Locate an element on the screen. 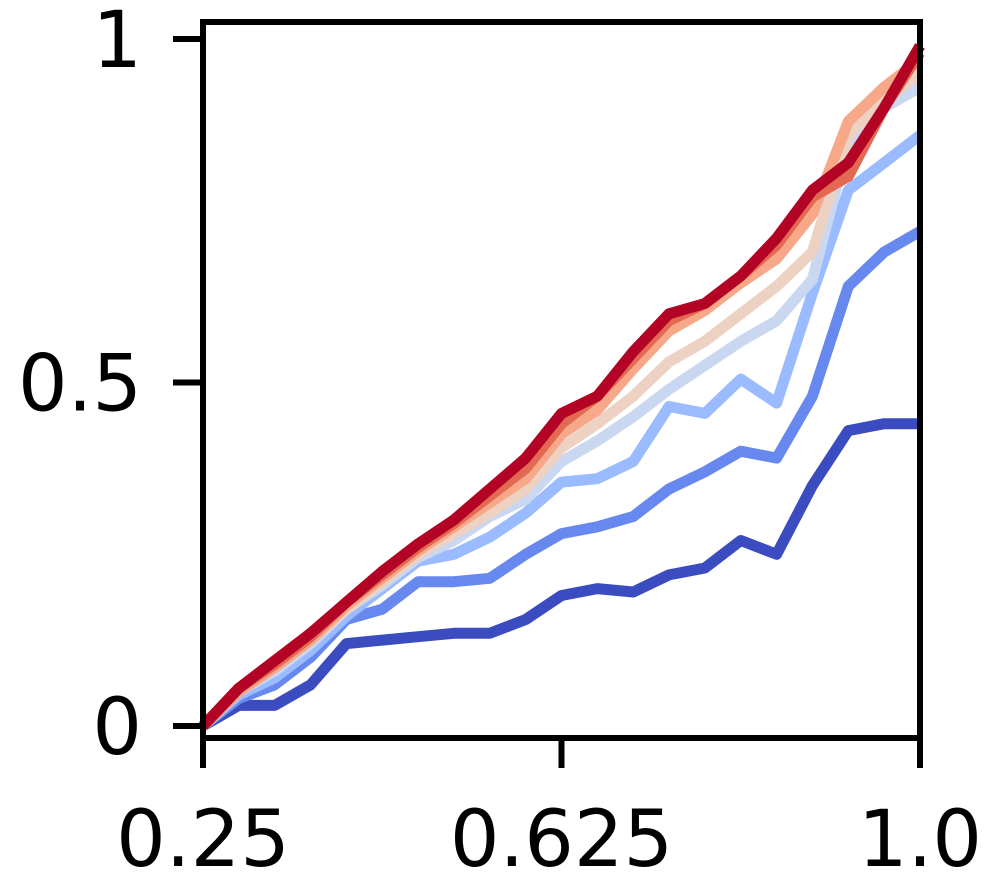 The image size is (996, 889). x-tick-label: 0.25 is located at coordinates (203, 840).